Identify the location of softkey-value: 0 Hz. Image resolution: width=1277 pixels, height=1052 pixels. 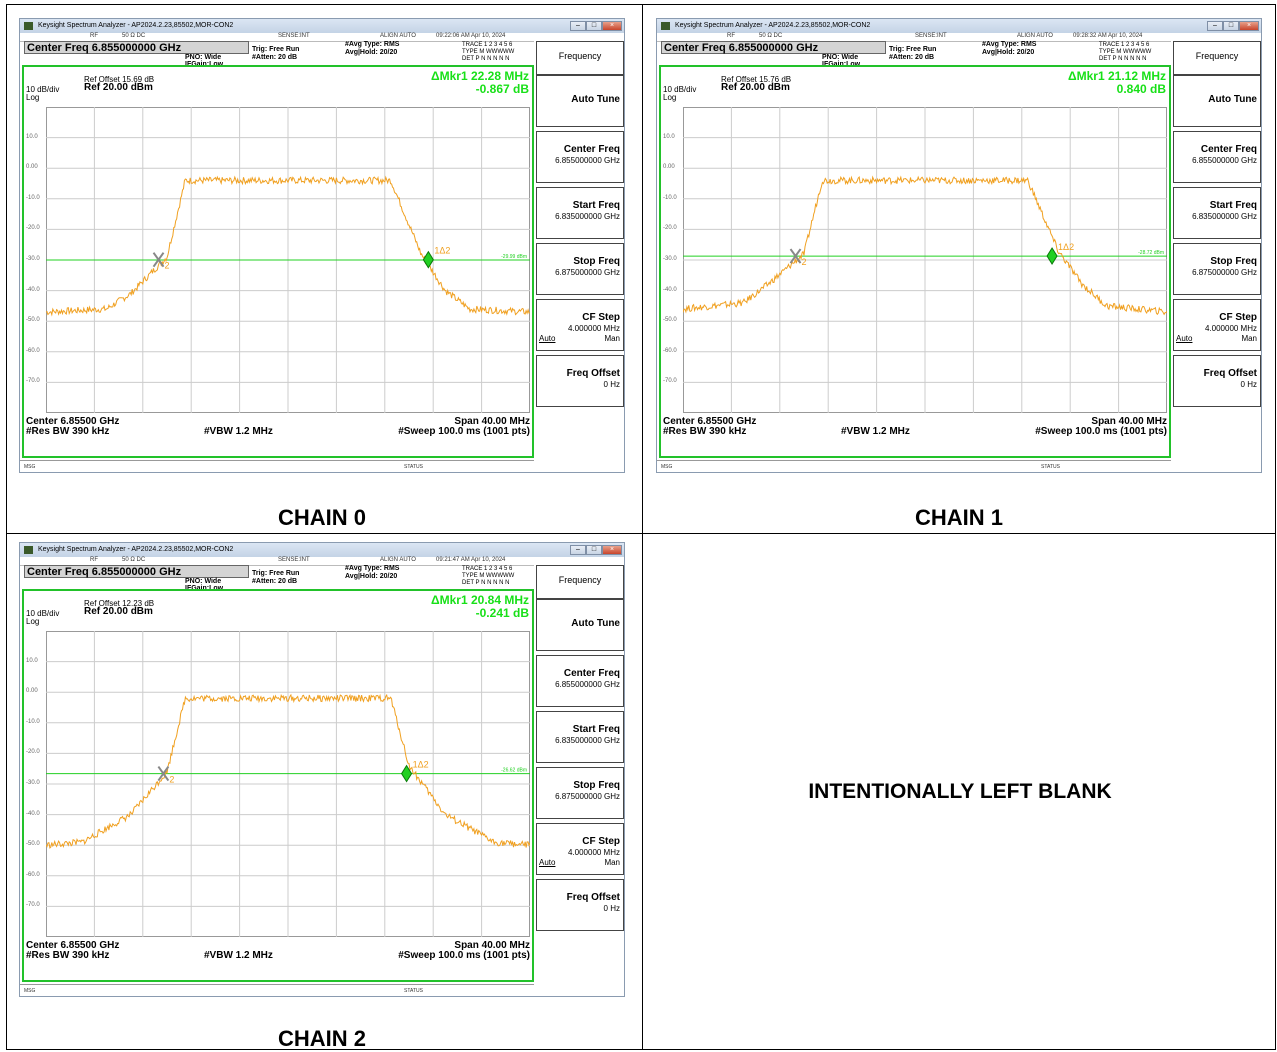
(1248, 384).